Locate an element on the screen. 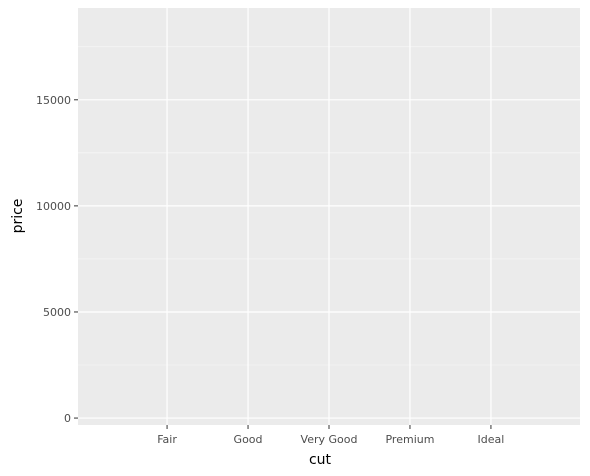 The width and height of the screenshot is (590, 476). y-tick-label: 0 is located at coordinates (67, 418).